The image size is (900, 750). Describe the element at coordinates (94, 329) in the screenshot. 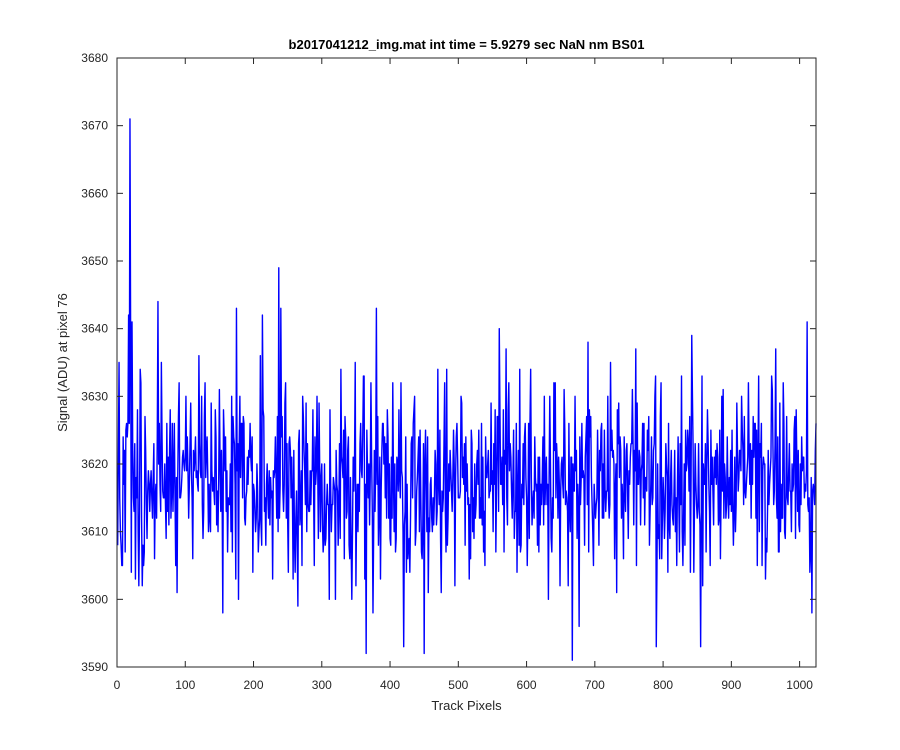

I see `y-tick-label: 3640` at that location.